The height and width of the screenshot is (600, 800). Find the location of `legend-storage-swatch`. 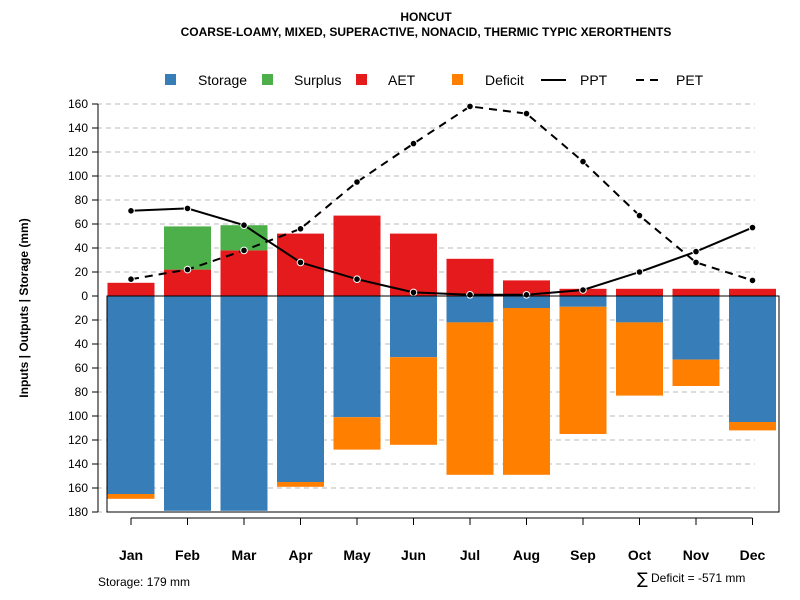

legend-storage-swatch is located at coordinates (170, 79).